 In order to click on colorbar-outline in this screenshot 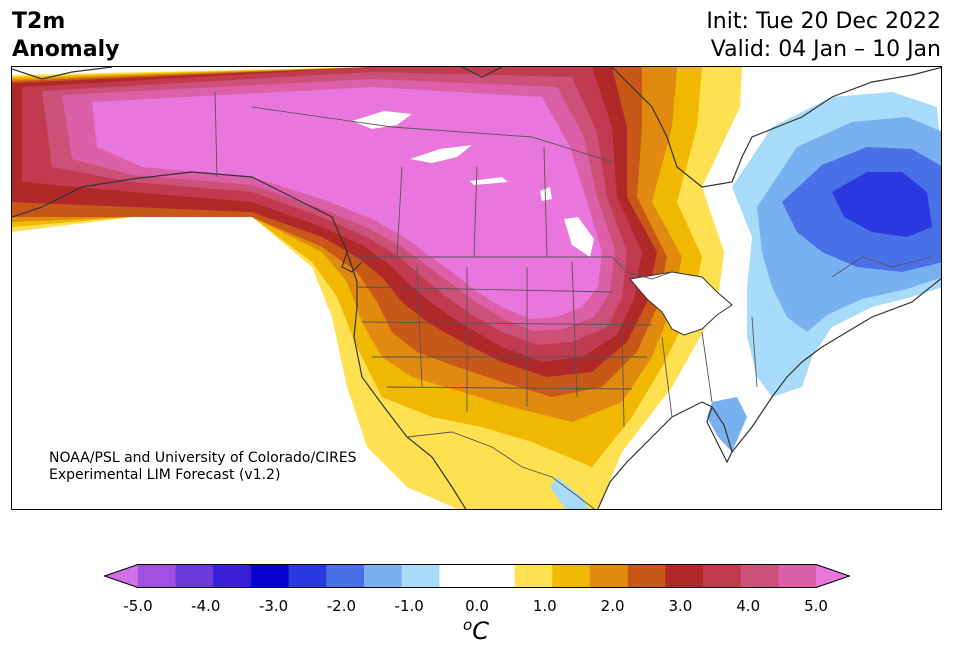, I will do `click(477, 576)`.